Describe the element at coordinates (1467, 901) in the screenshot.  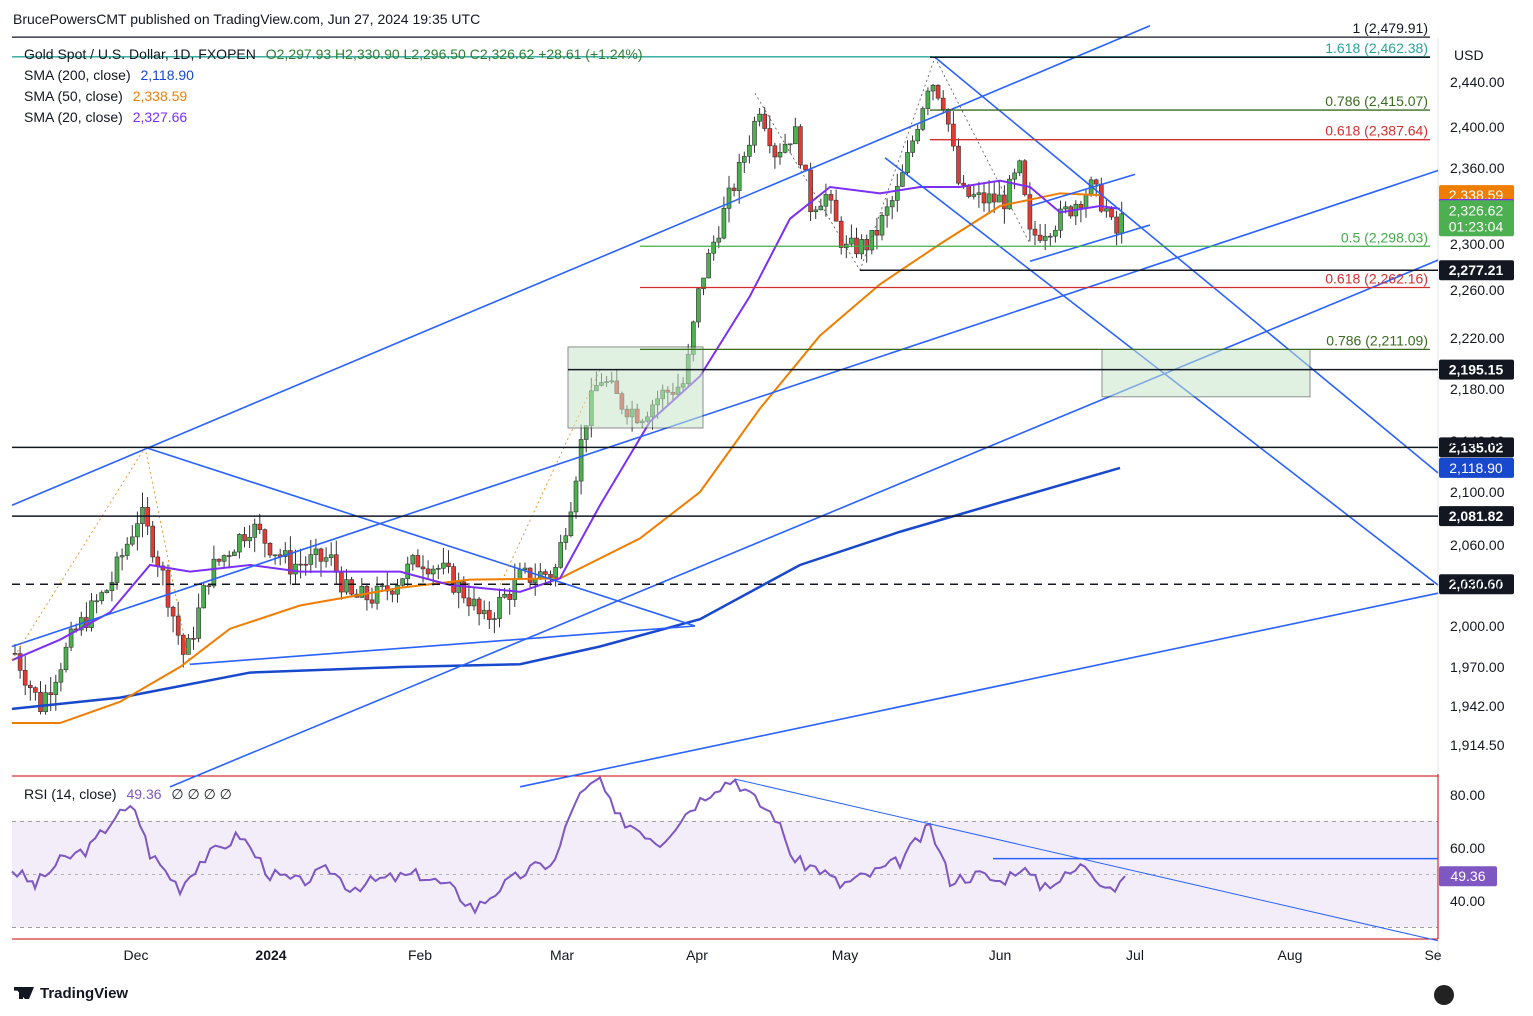
I see `rsi-axis-tick: 40.00` at that location.